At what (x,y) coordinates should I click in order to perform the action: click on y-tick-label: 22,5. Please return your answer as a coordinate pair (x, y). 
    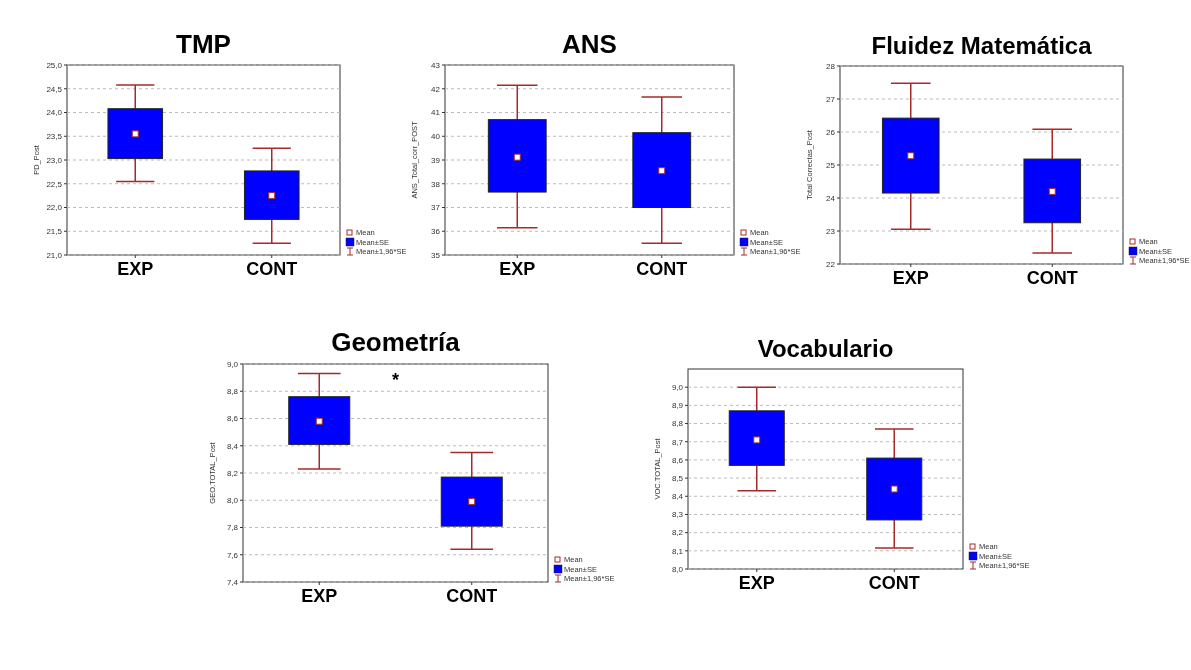
    Looking at the image, I should click on (54, 184).